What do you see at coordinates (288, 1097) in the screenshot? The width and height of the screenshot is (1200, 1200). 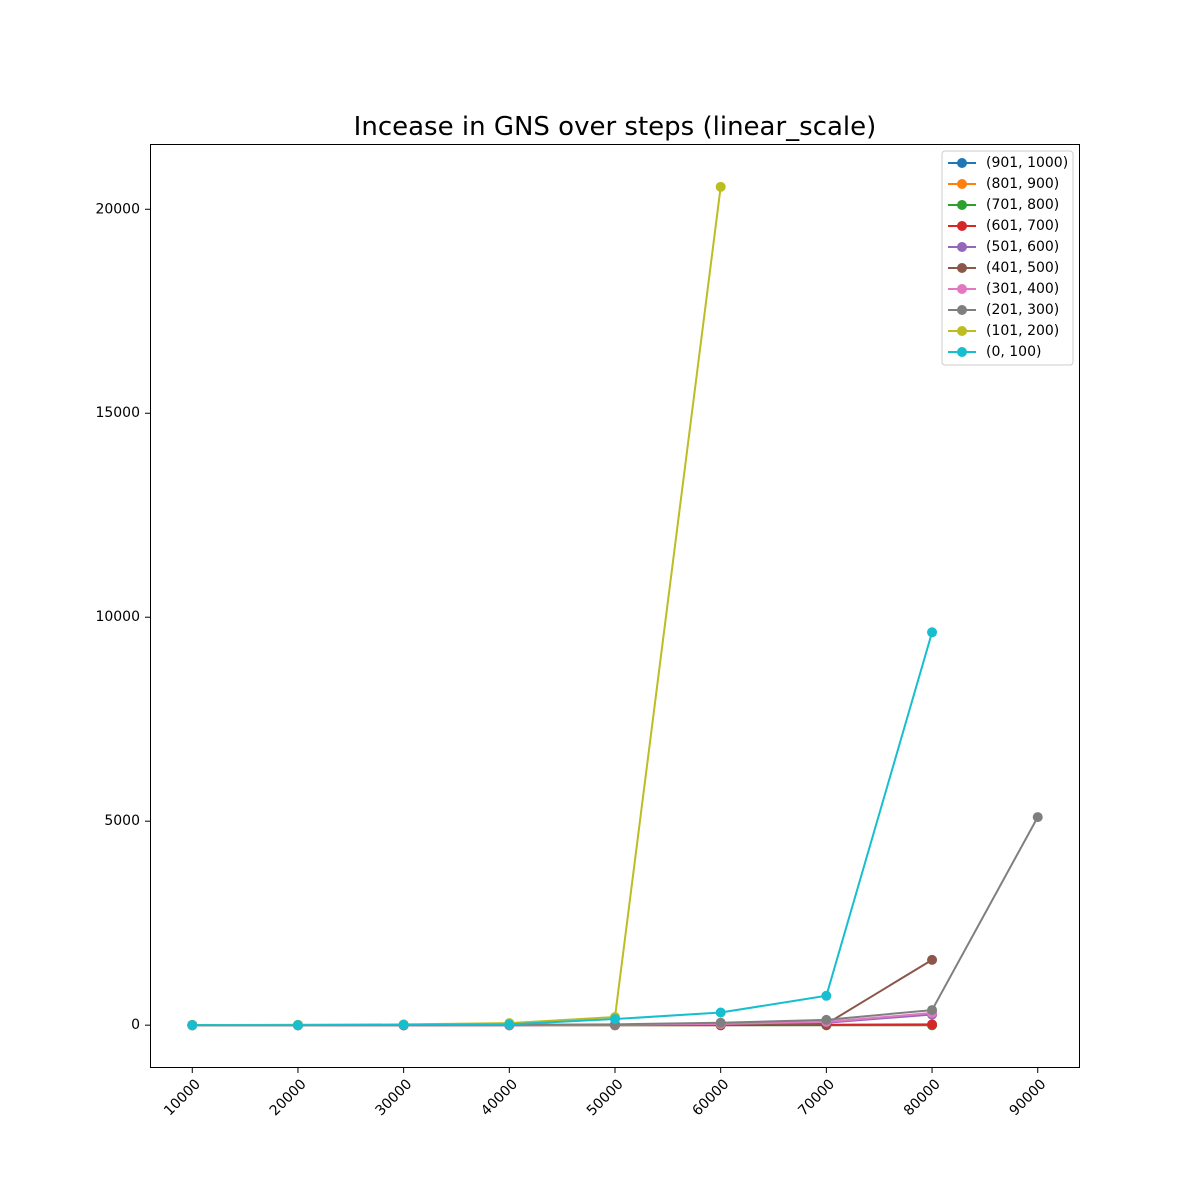 I see `x-tick-label: 20000` at bounding box center [288, 1097].